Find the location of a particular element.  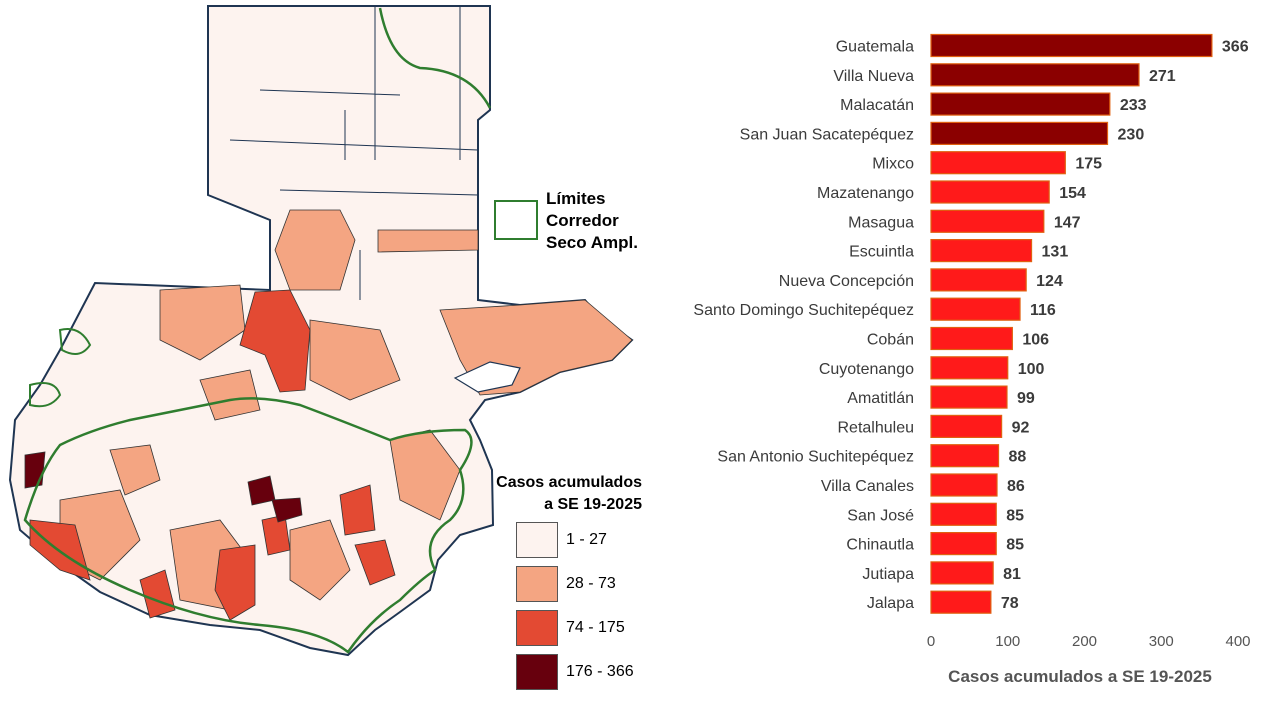

corridor-legend-label: Límites Corredor Seco Ampl. is located at coordinates (592, 220).